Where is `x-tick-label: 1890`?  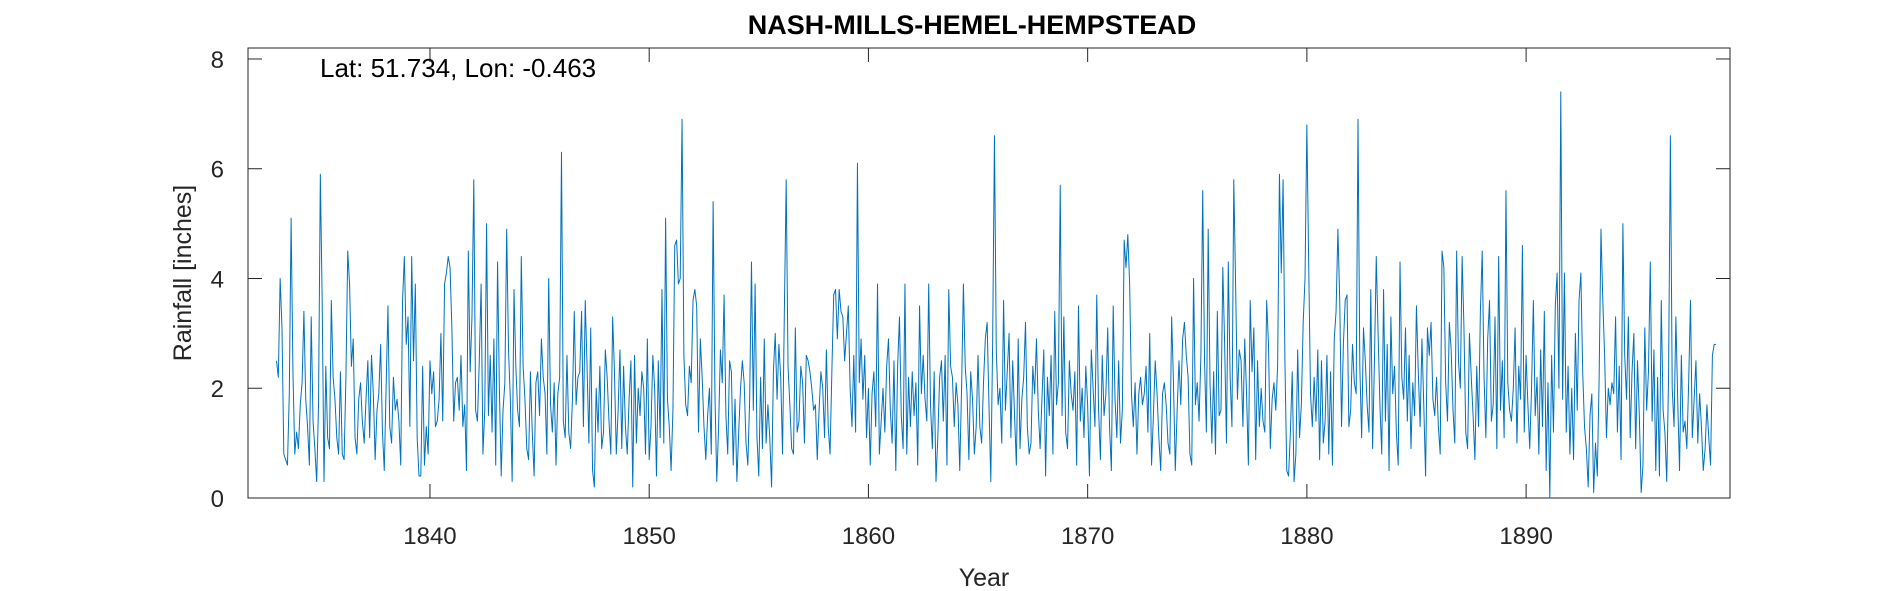
x-tick-label: 1890 is located at coordinates (1525, 536).